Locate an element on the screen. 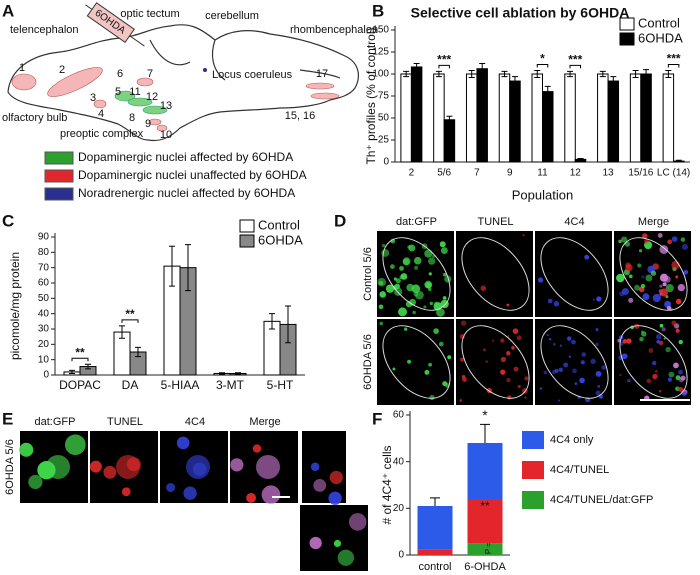 This screenshot has width=700, height=575. y-tick-label: 60 is located at coordinates (399, 415).